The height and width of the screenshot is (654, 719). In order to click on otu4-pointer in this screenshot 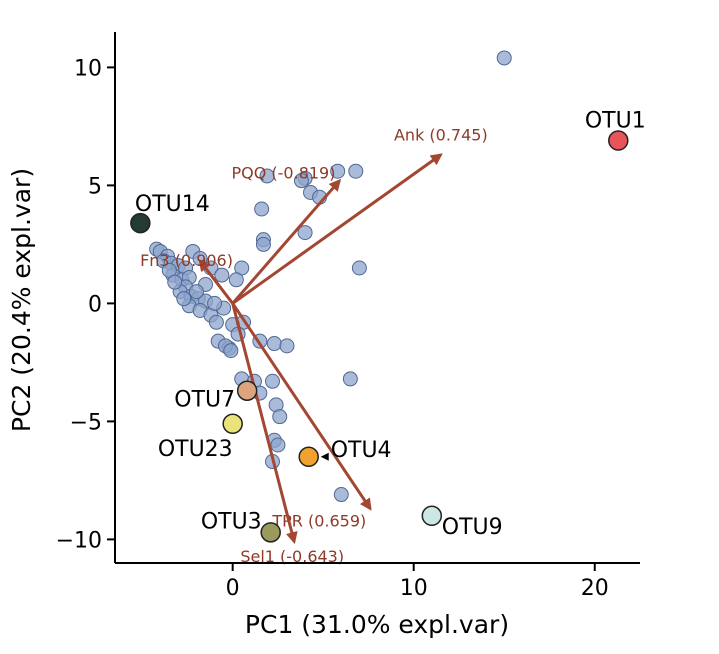, I will do `click(324, 456)`.